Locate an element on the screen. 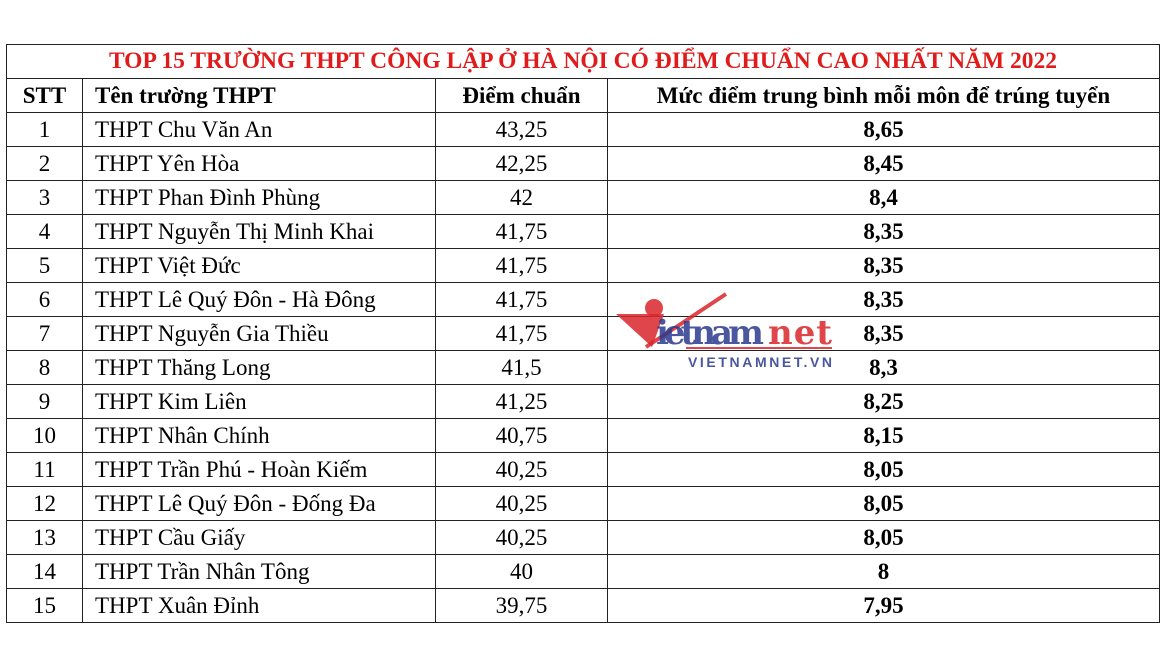  row-stt: 8 is located at coordinates (44, 367).